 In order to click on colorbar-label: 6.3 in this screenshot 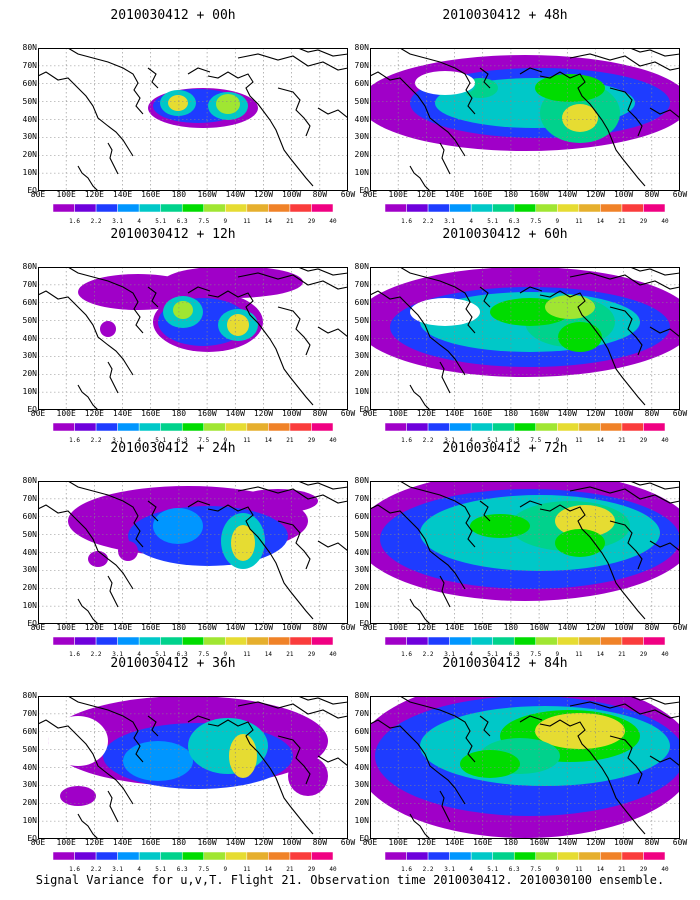, I will do `click(514, 440)`.